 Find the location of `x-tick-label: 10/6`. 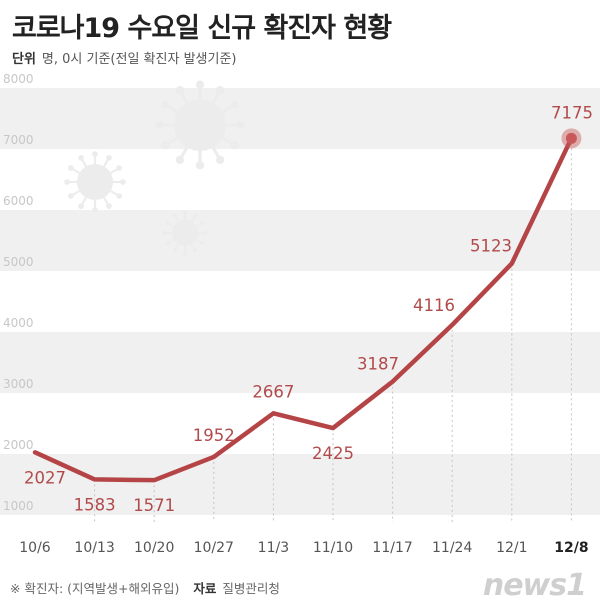

x-tick-label: 10/6 is located at coordinates (35, 548).